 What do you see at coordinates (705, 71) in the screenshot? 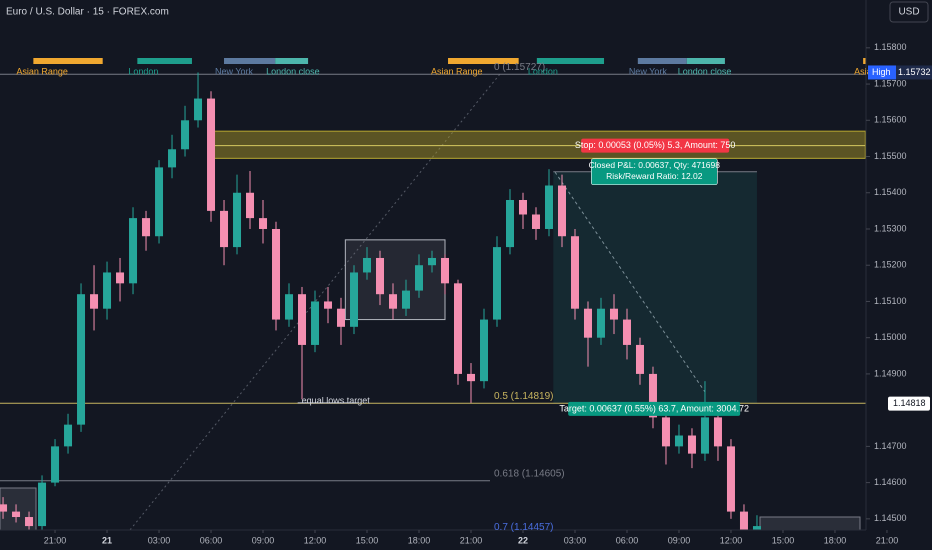
I see `session-label: London close` at bounding box center [705, 71].